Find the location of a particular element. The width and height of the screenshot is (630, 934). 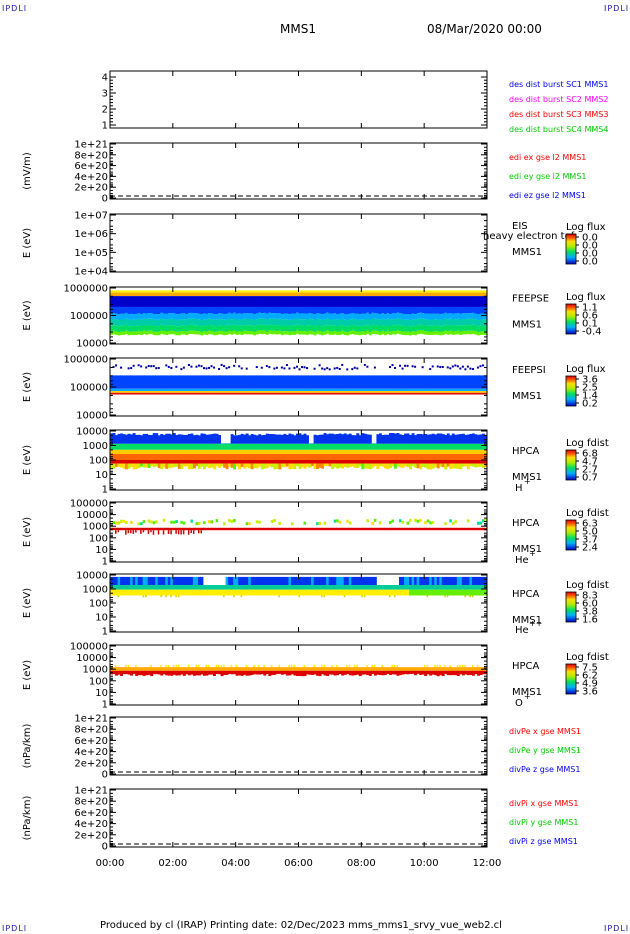

panel-eis-ytick-label: 1e+05 is located at coordinates (91, 253).